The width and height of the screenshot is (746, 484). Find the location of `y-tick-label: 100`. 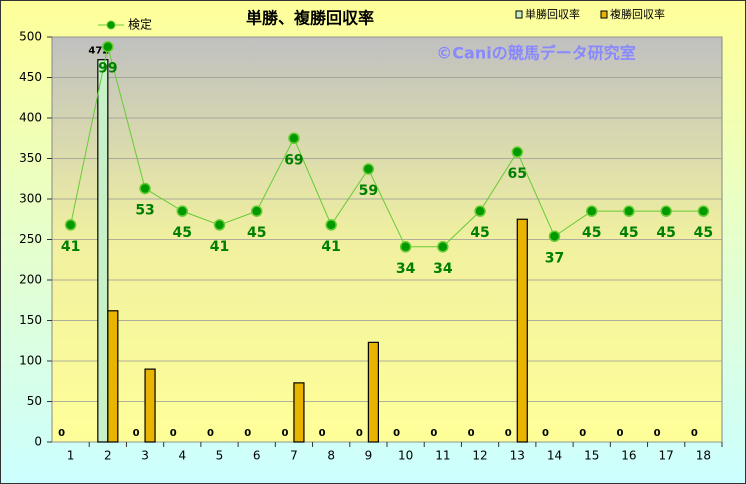

y-tick-label: 100 is located at coordinates (30, 361).